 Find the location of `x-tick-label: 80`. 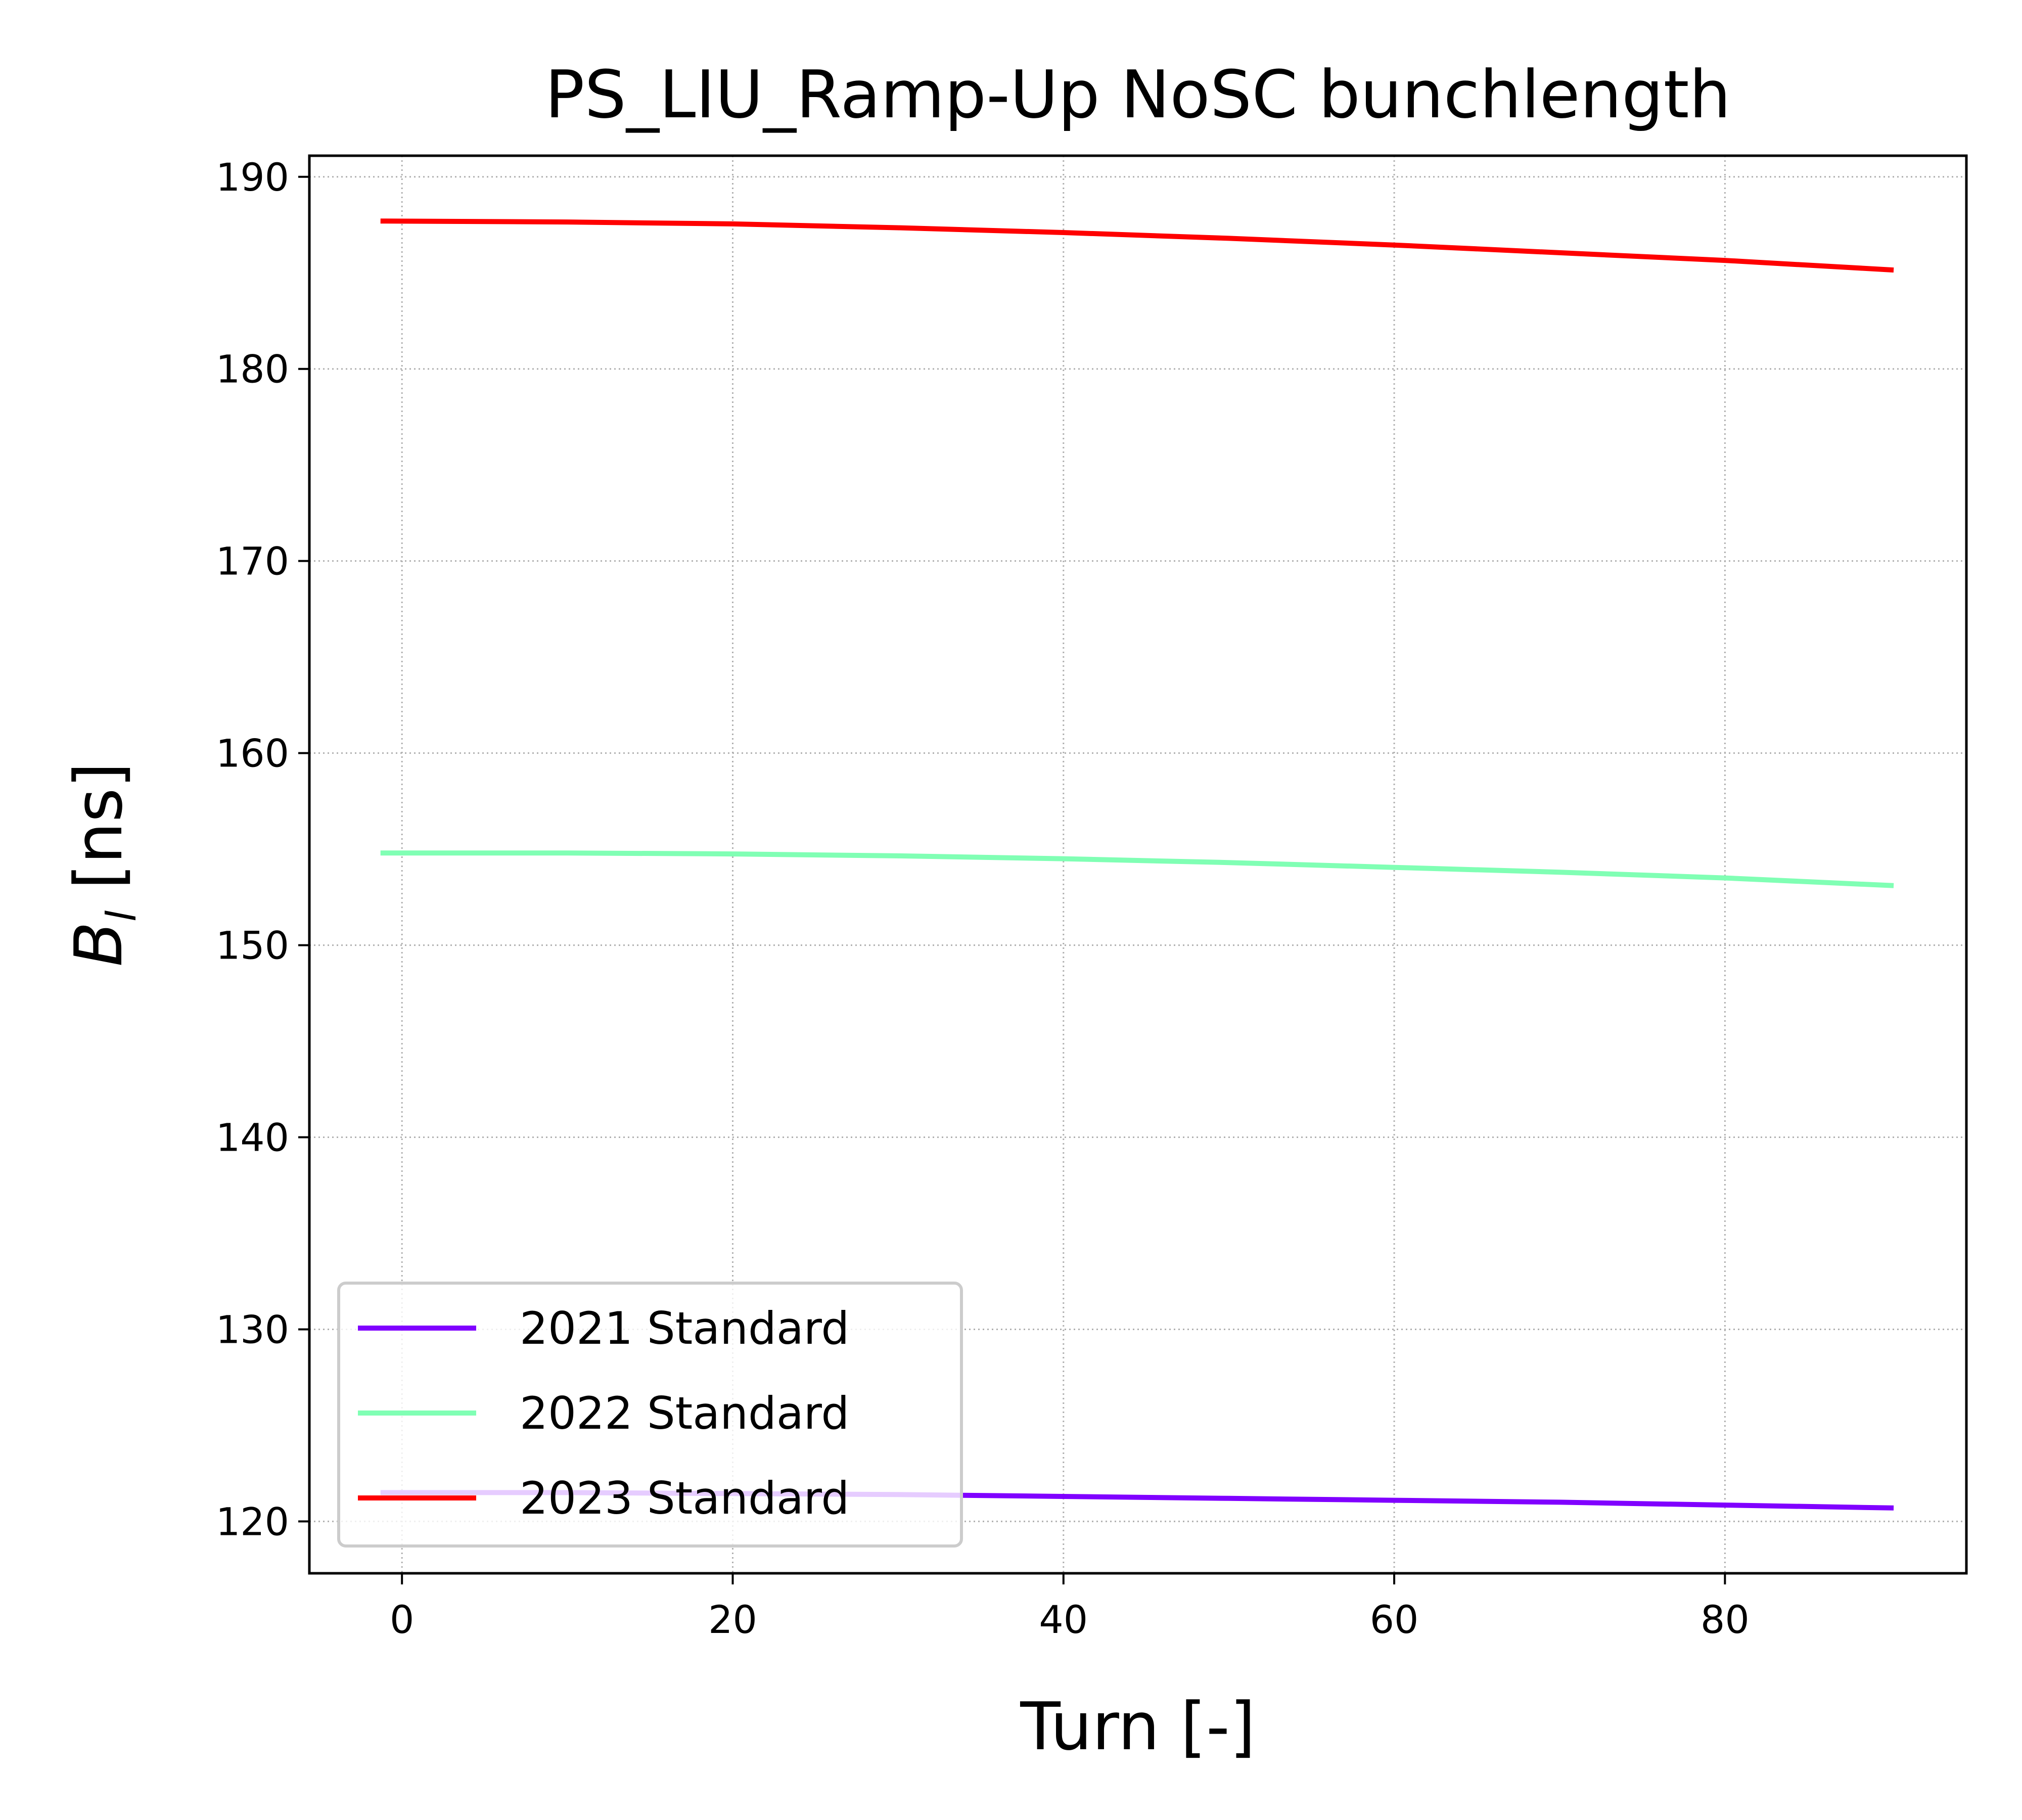

x-tick-label: 80 is located at coordinates (1725, 1619).